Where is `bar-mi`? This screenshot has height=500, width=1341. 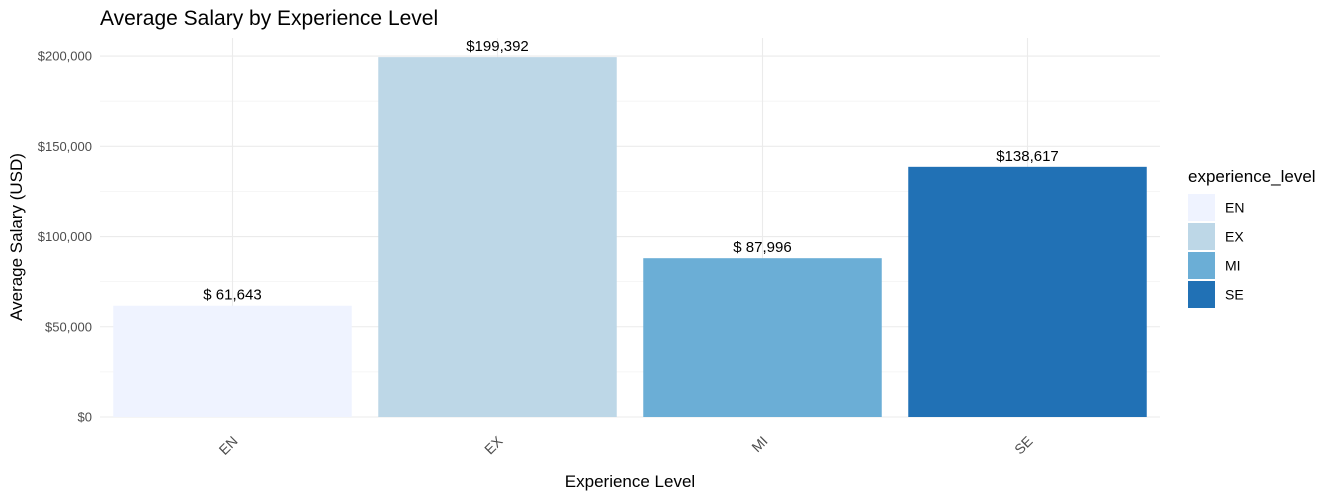 bar-mi is located at coordinates (762, 337).